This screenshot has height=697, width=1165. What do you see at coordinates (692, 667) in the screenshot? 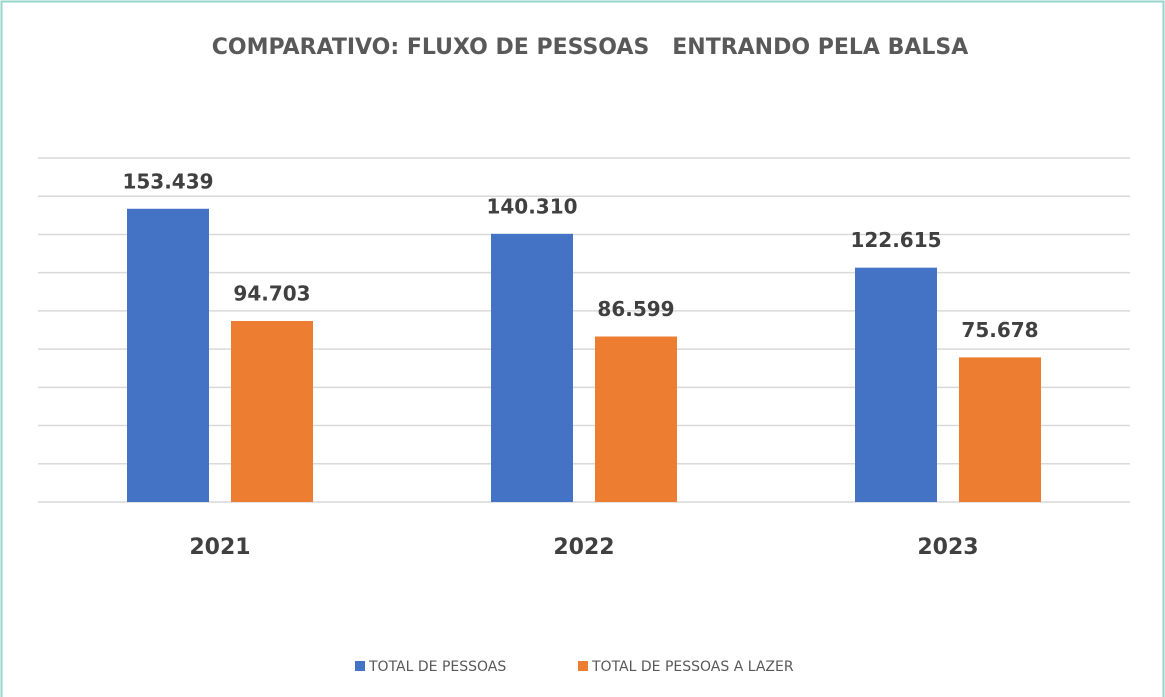
I see `legend-label: TOTAL DE PESSOAS A LAZER` at bounding box center [692, 667].